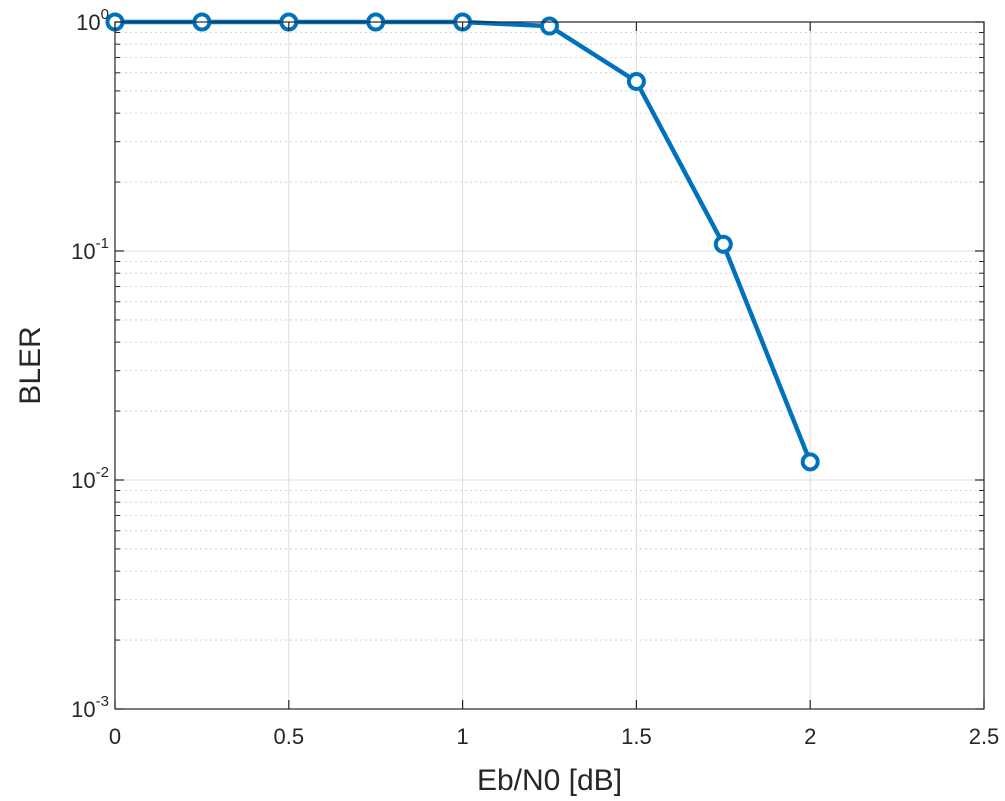 The image size is (1005, 801). What do you see at coordinates (289, 736) in the screenshot?
I see `x-tick-label: 0.5` at bounding box center [289, 736].